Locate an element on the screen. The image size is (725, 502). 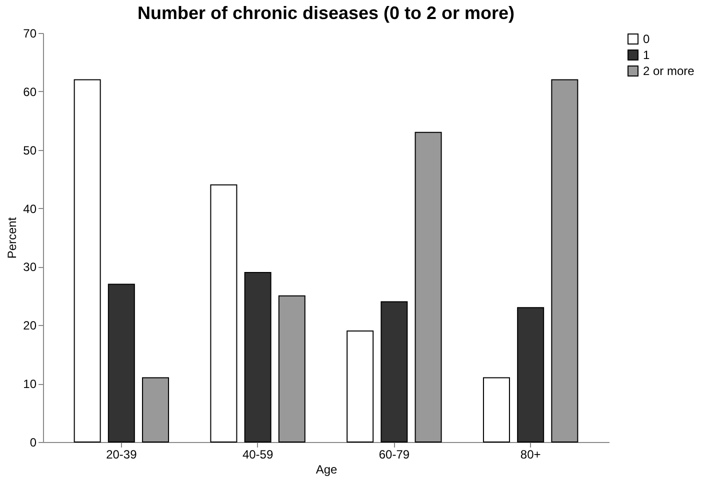
y-tick-label: 30 is located at coordinates (30, 267).